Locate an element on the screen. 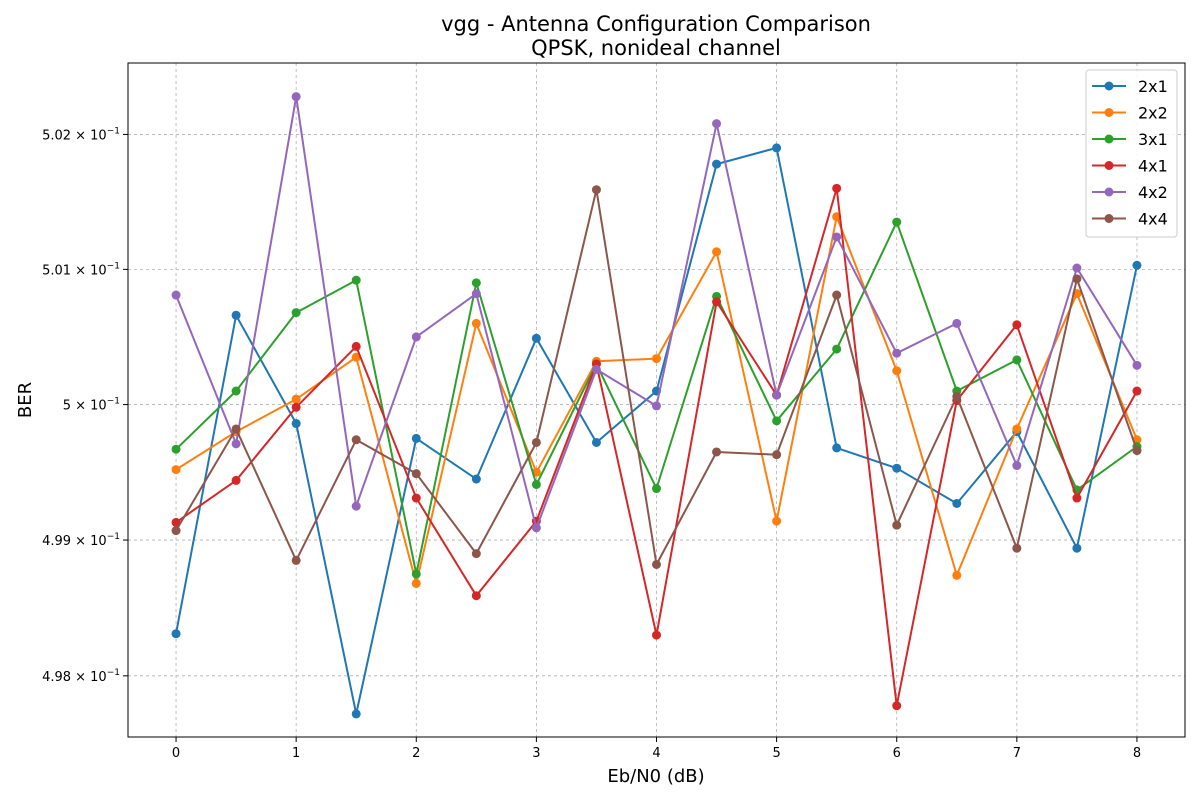  chart-subtitle: QPSK, nonideal channel is located at coordinates (656, 48).